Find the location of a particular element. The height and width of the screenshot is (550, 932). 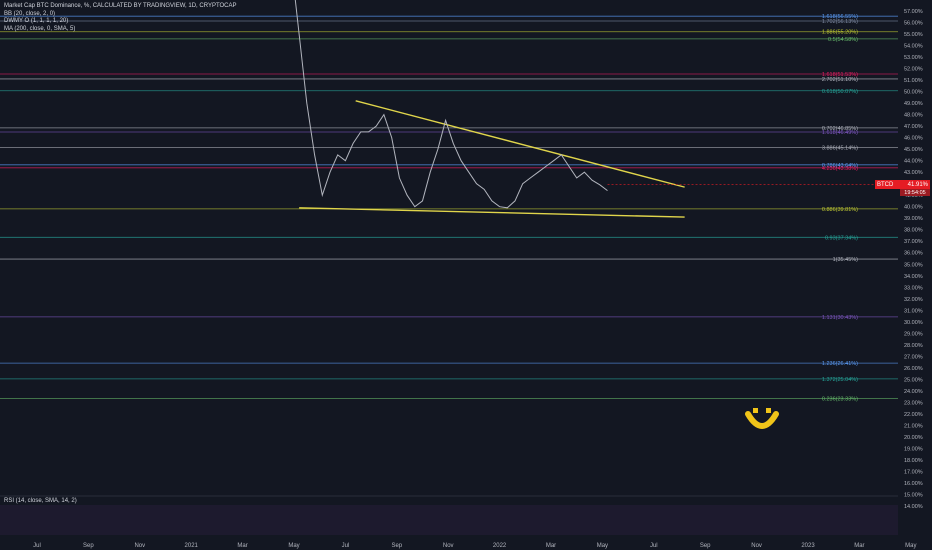

y-tick-label: 15.00% is located at coordinates (913, 495).